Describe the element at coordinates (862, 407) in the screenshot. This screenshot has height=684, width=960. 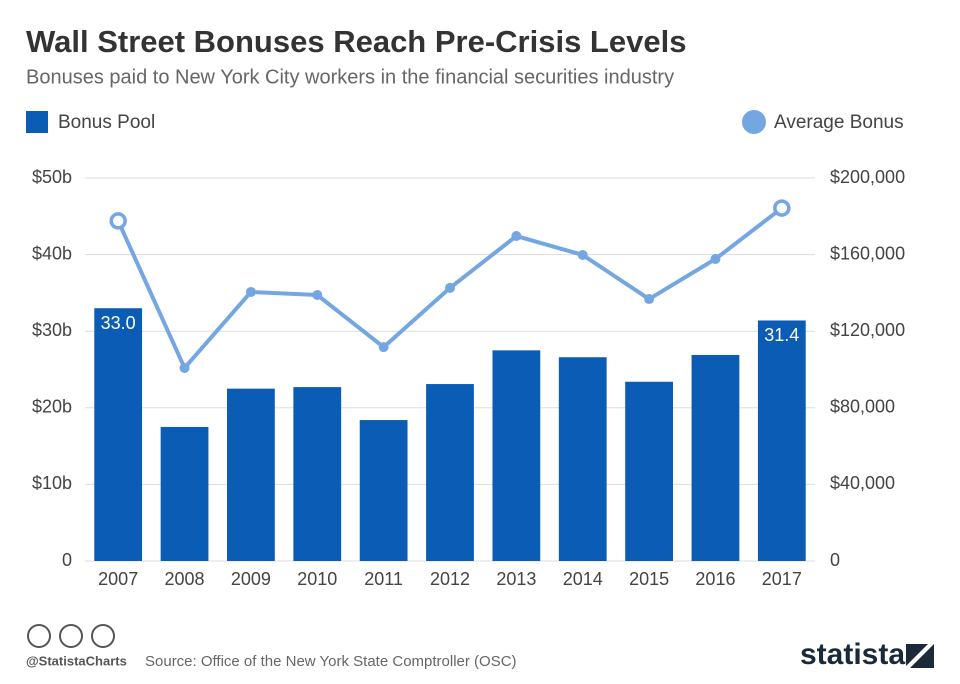
I see `y2-tick-label: $80,000` at that location.